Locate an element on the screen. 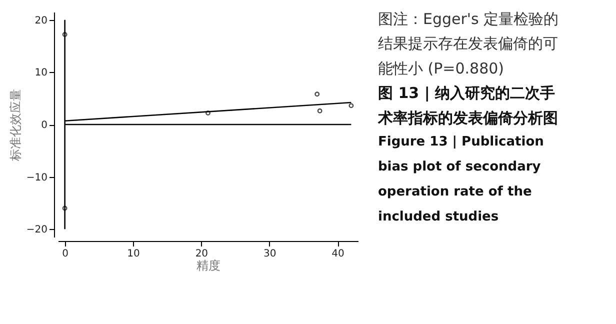  y-tick-label: 10 is located at coordinates (41, 73).